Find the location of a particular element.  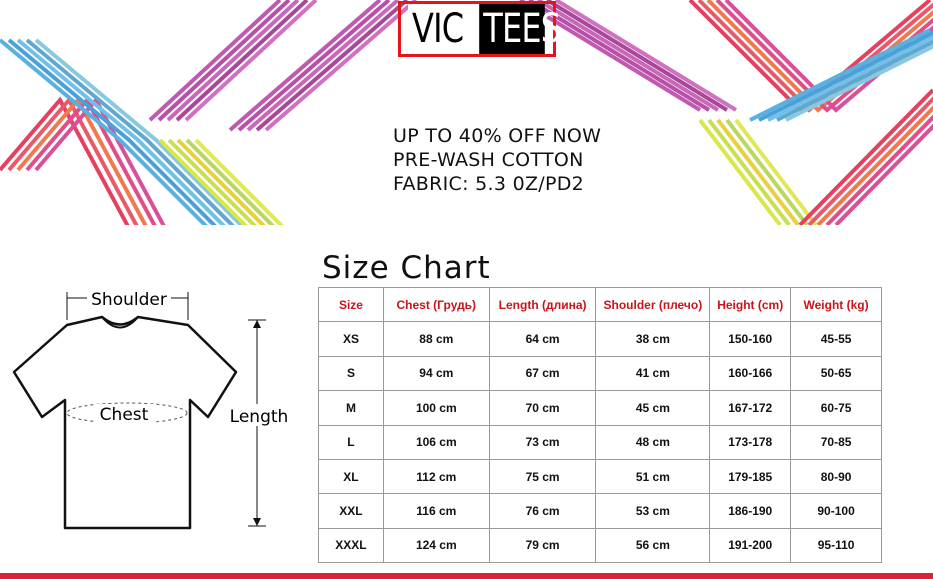

table-cell: 79 cm is located at coordinates (542, 545).